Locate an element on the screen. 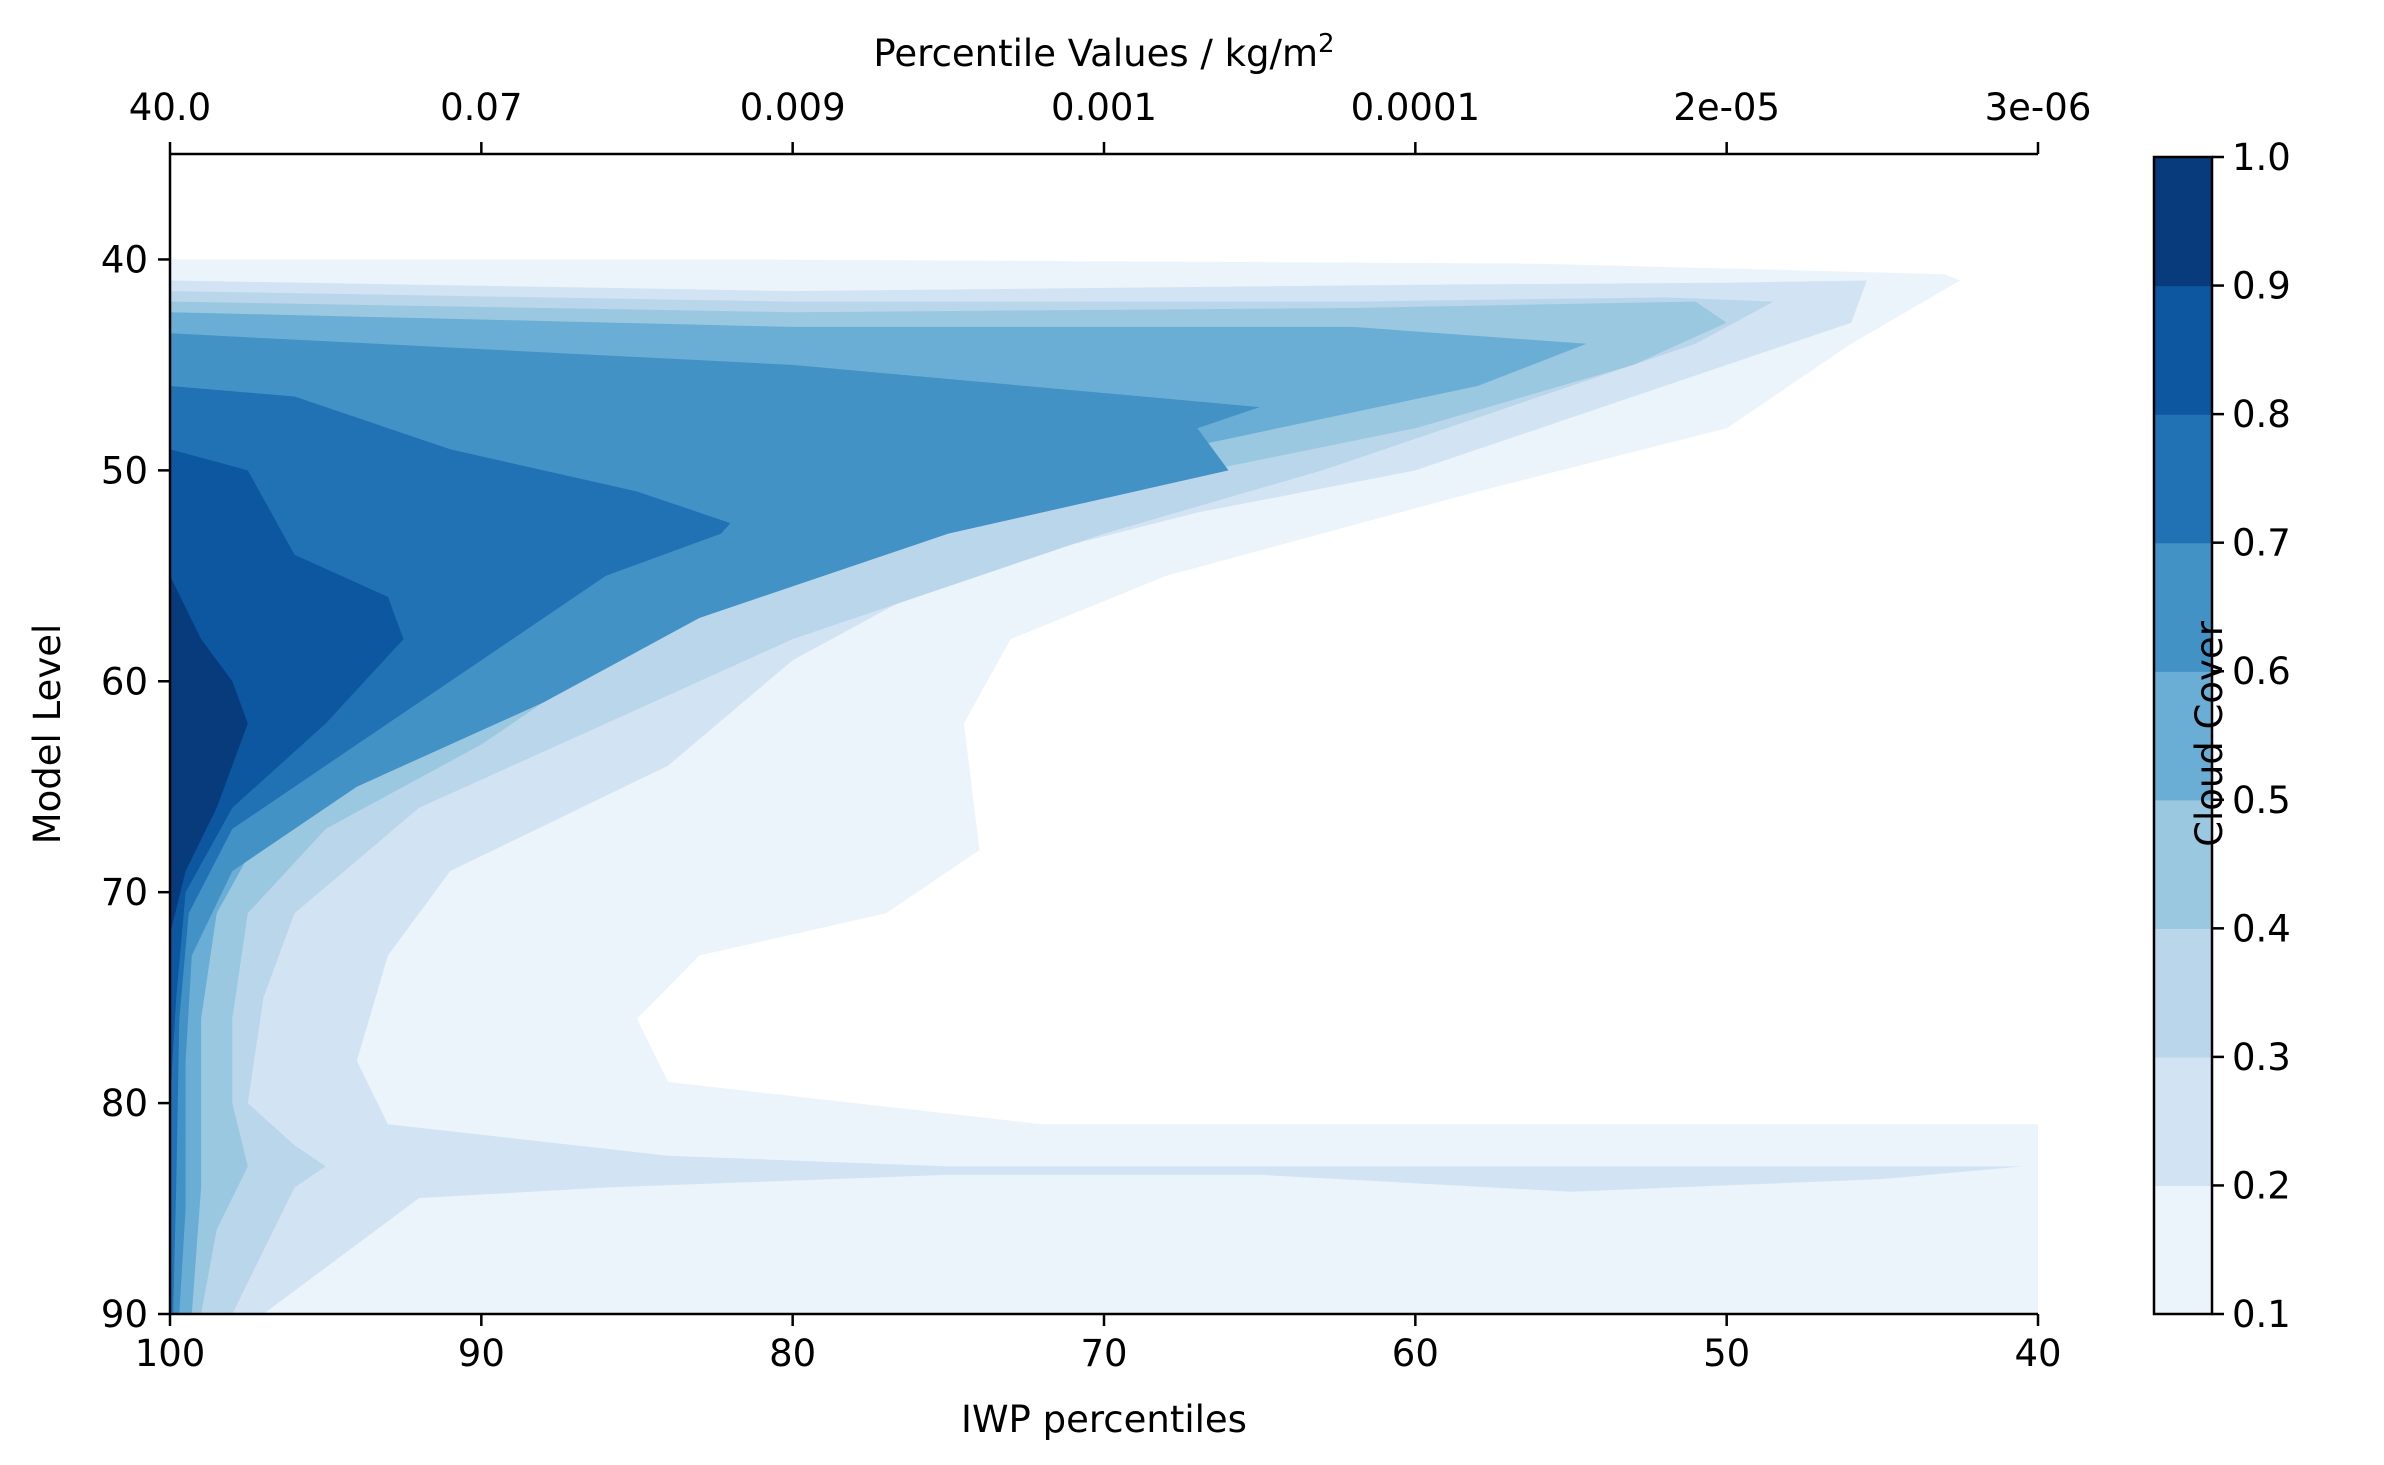 Image resolution: width=2384 pixels, height=1465 pixels. x-tick-label: 60 is located at coordinates (1415, 1353).